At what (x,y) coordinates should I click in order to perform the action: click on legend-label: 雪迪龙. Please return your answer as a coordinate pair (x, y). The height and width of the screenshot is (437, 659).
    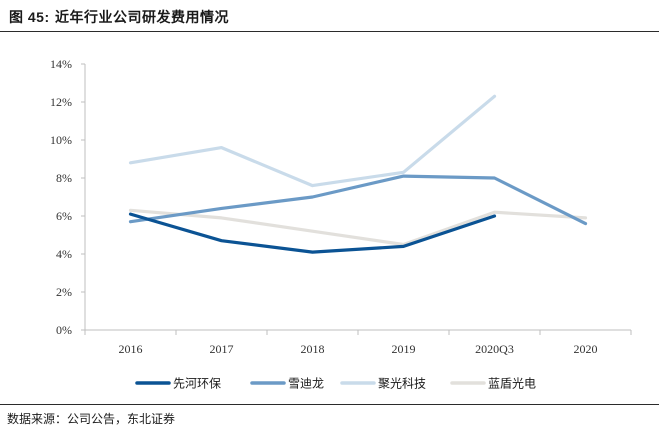
    Looking at the image, I should click on (306, 384).